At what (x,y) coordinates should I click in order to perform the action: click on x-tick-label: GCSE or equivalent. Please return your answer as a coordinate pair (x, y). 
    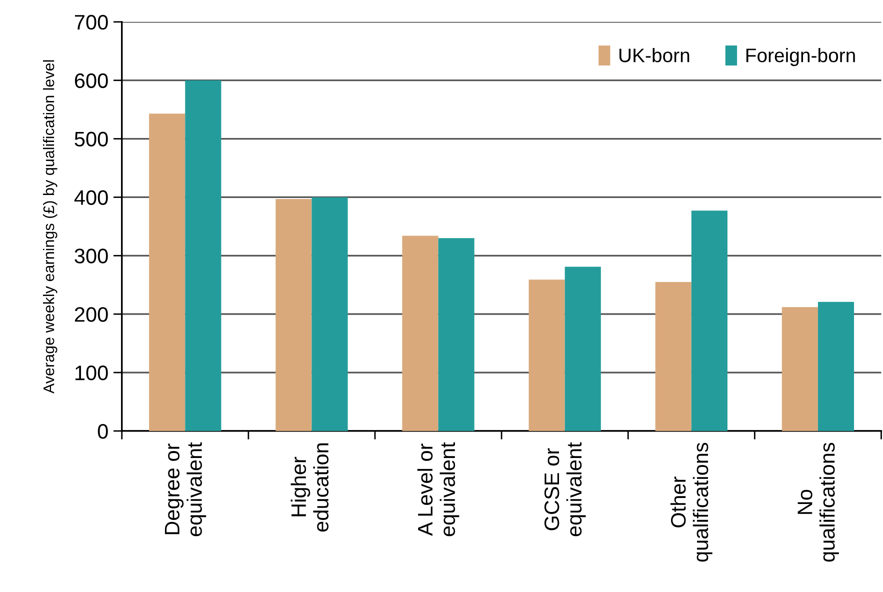
    Looking at the image, I should click on (565, 489).